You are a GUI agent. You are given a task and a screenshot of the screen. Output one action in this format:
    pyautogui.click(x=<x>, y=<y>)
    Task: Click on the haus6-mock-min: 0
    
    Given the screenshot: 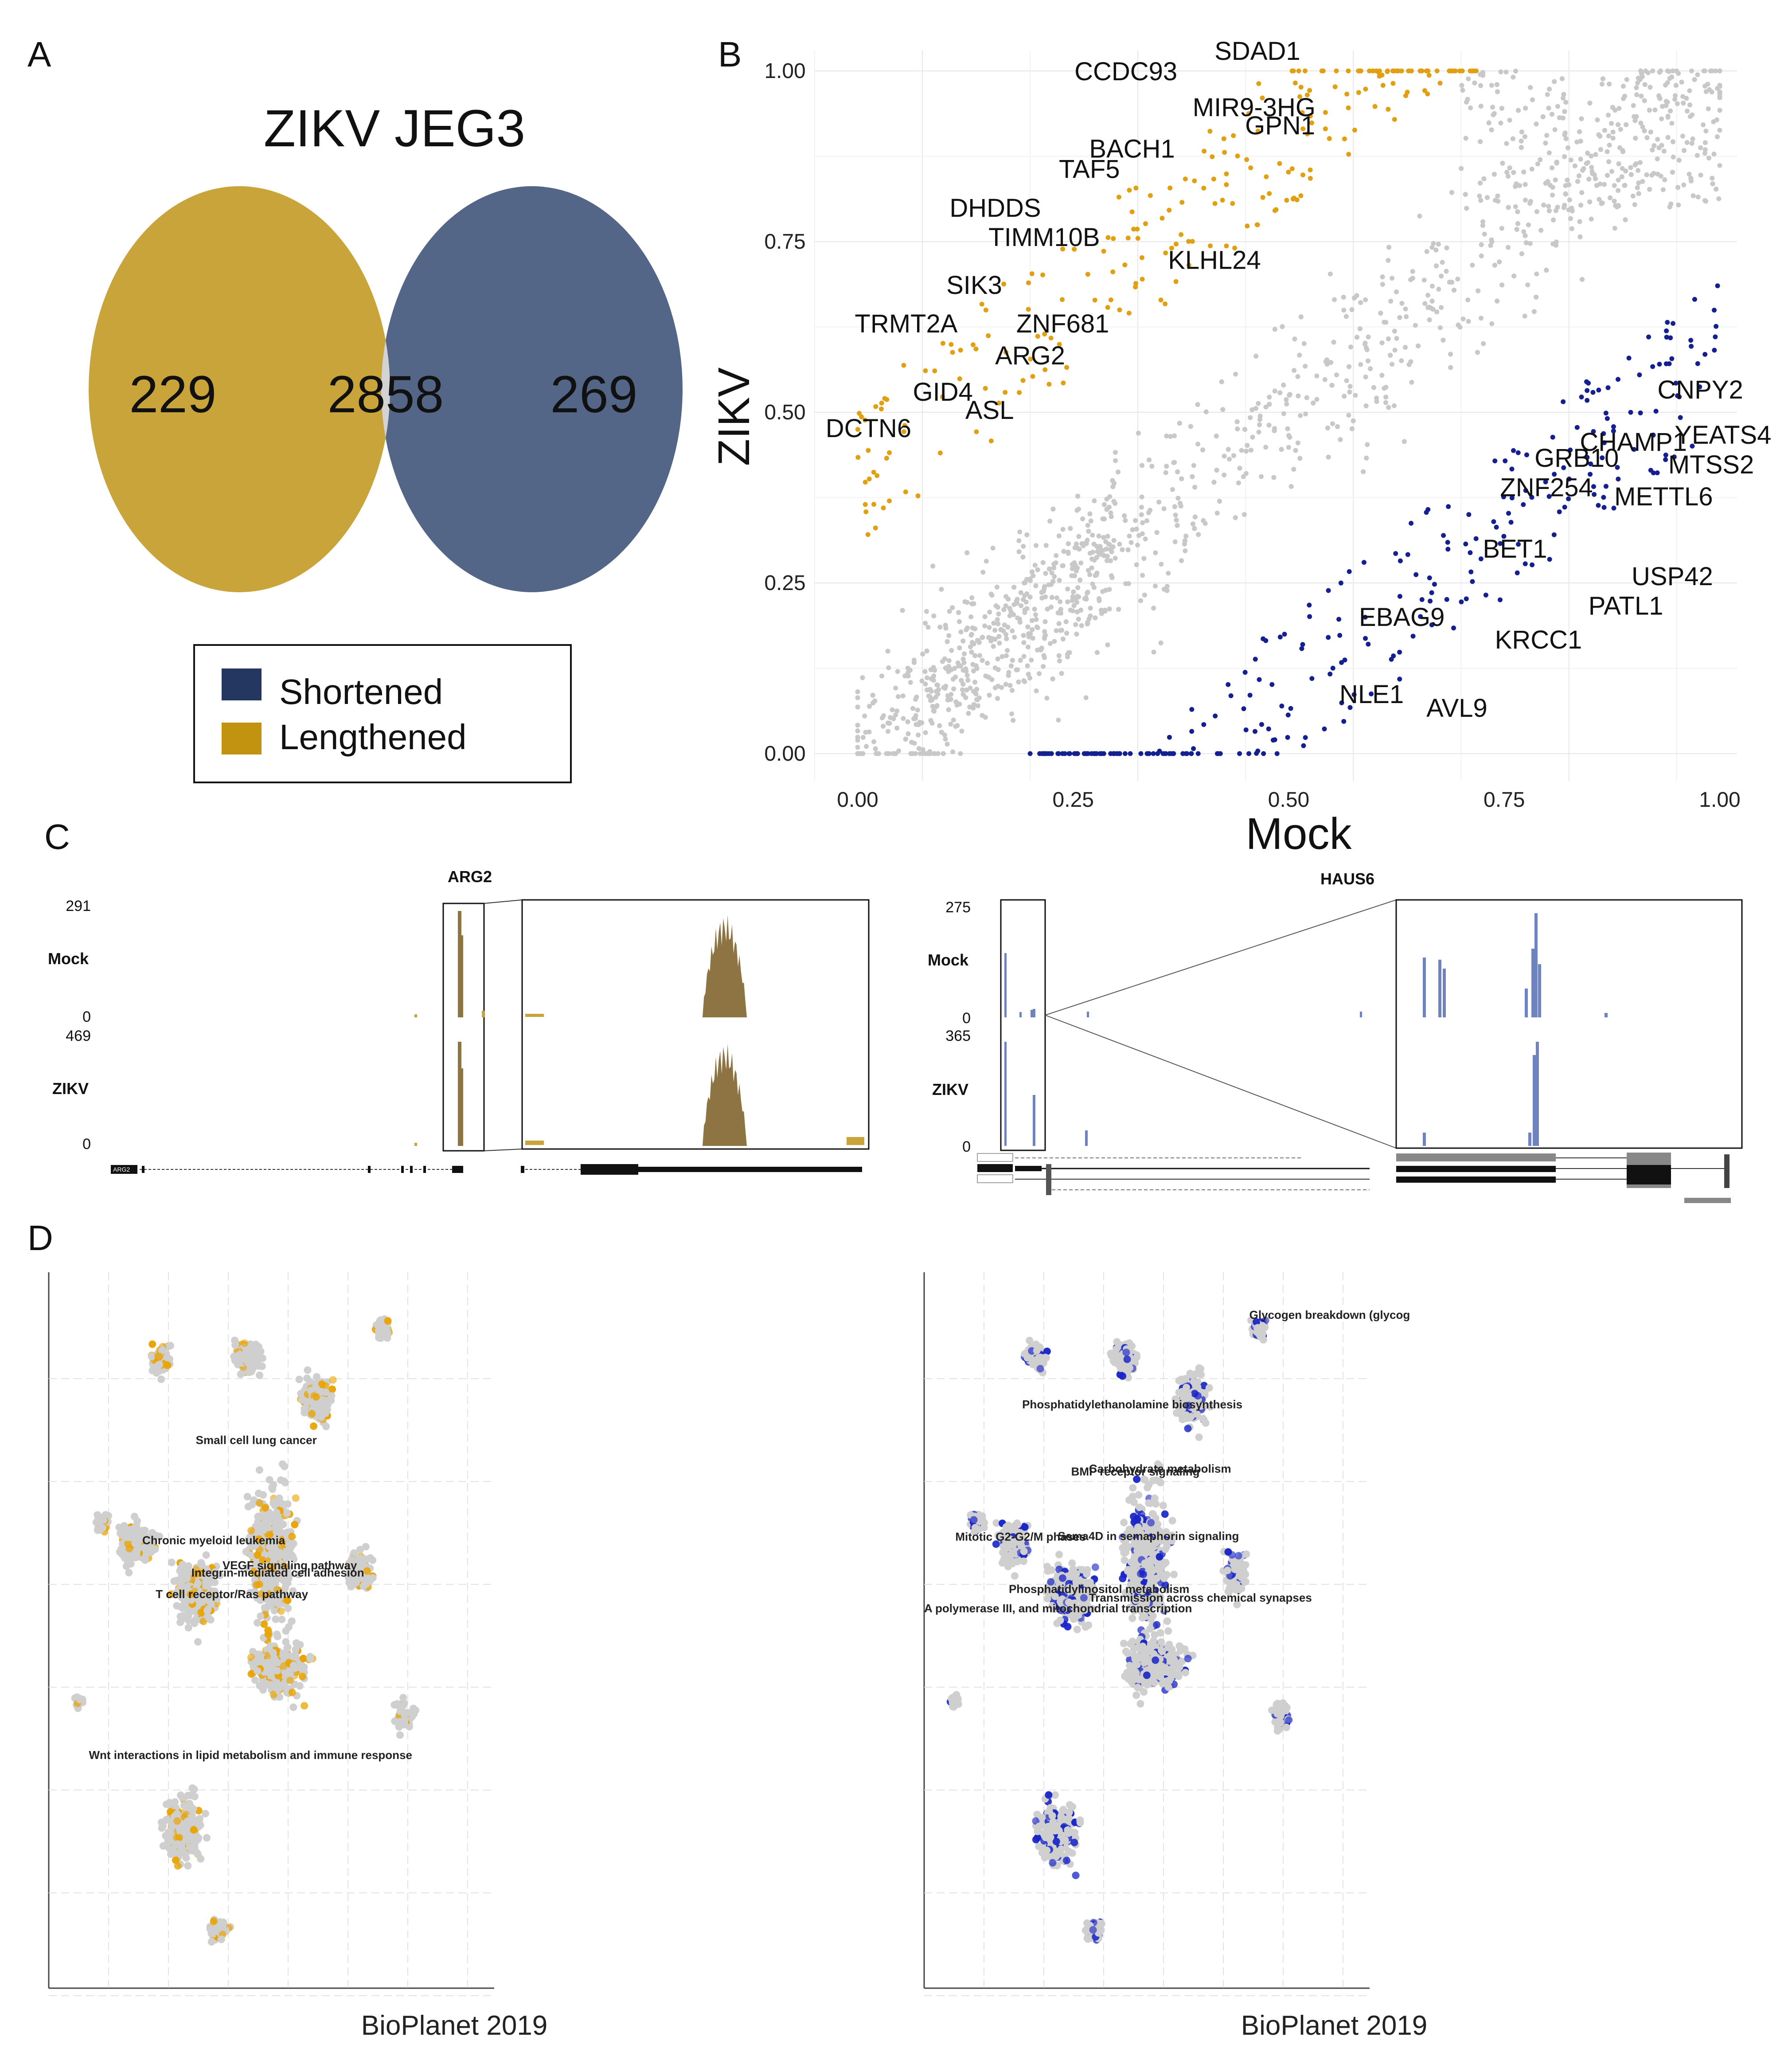 What is the action you would take?
    pyautogui.click(x=966, y=1019)
    